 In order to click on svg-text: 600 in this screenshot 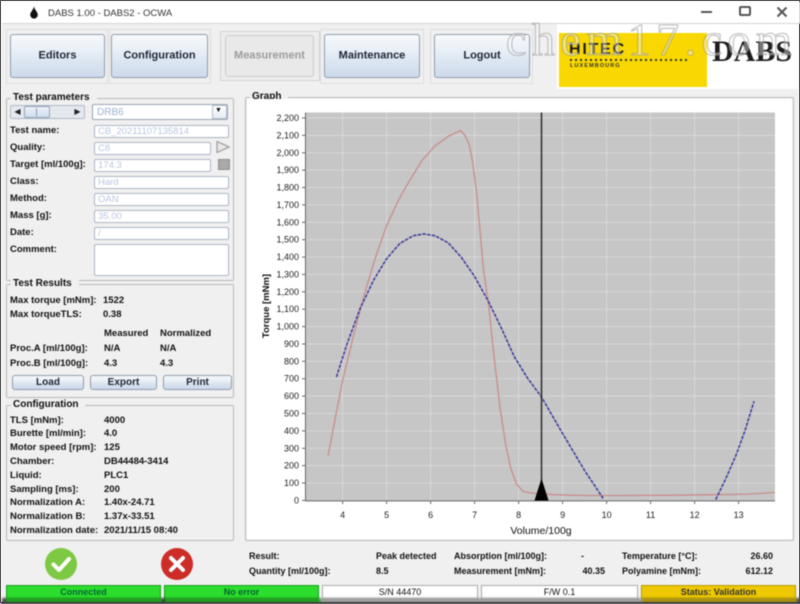, I will do `click(291, 396)`.